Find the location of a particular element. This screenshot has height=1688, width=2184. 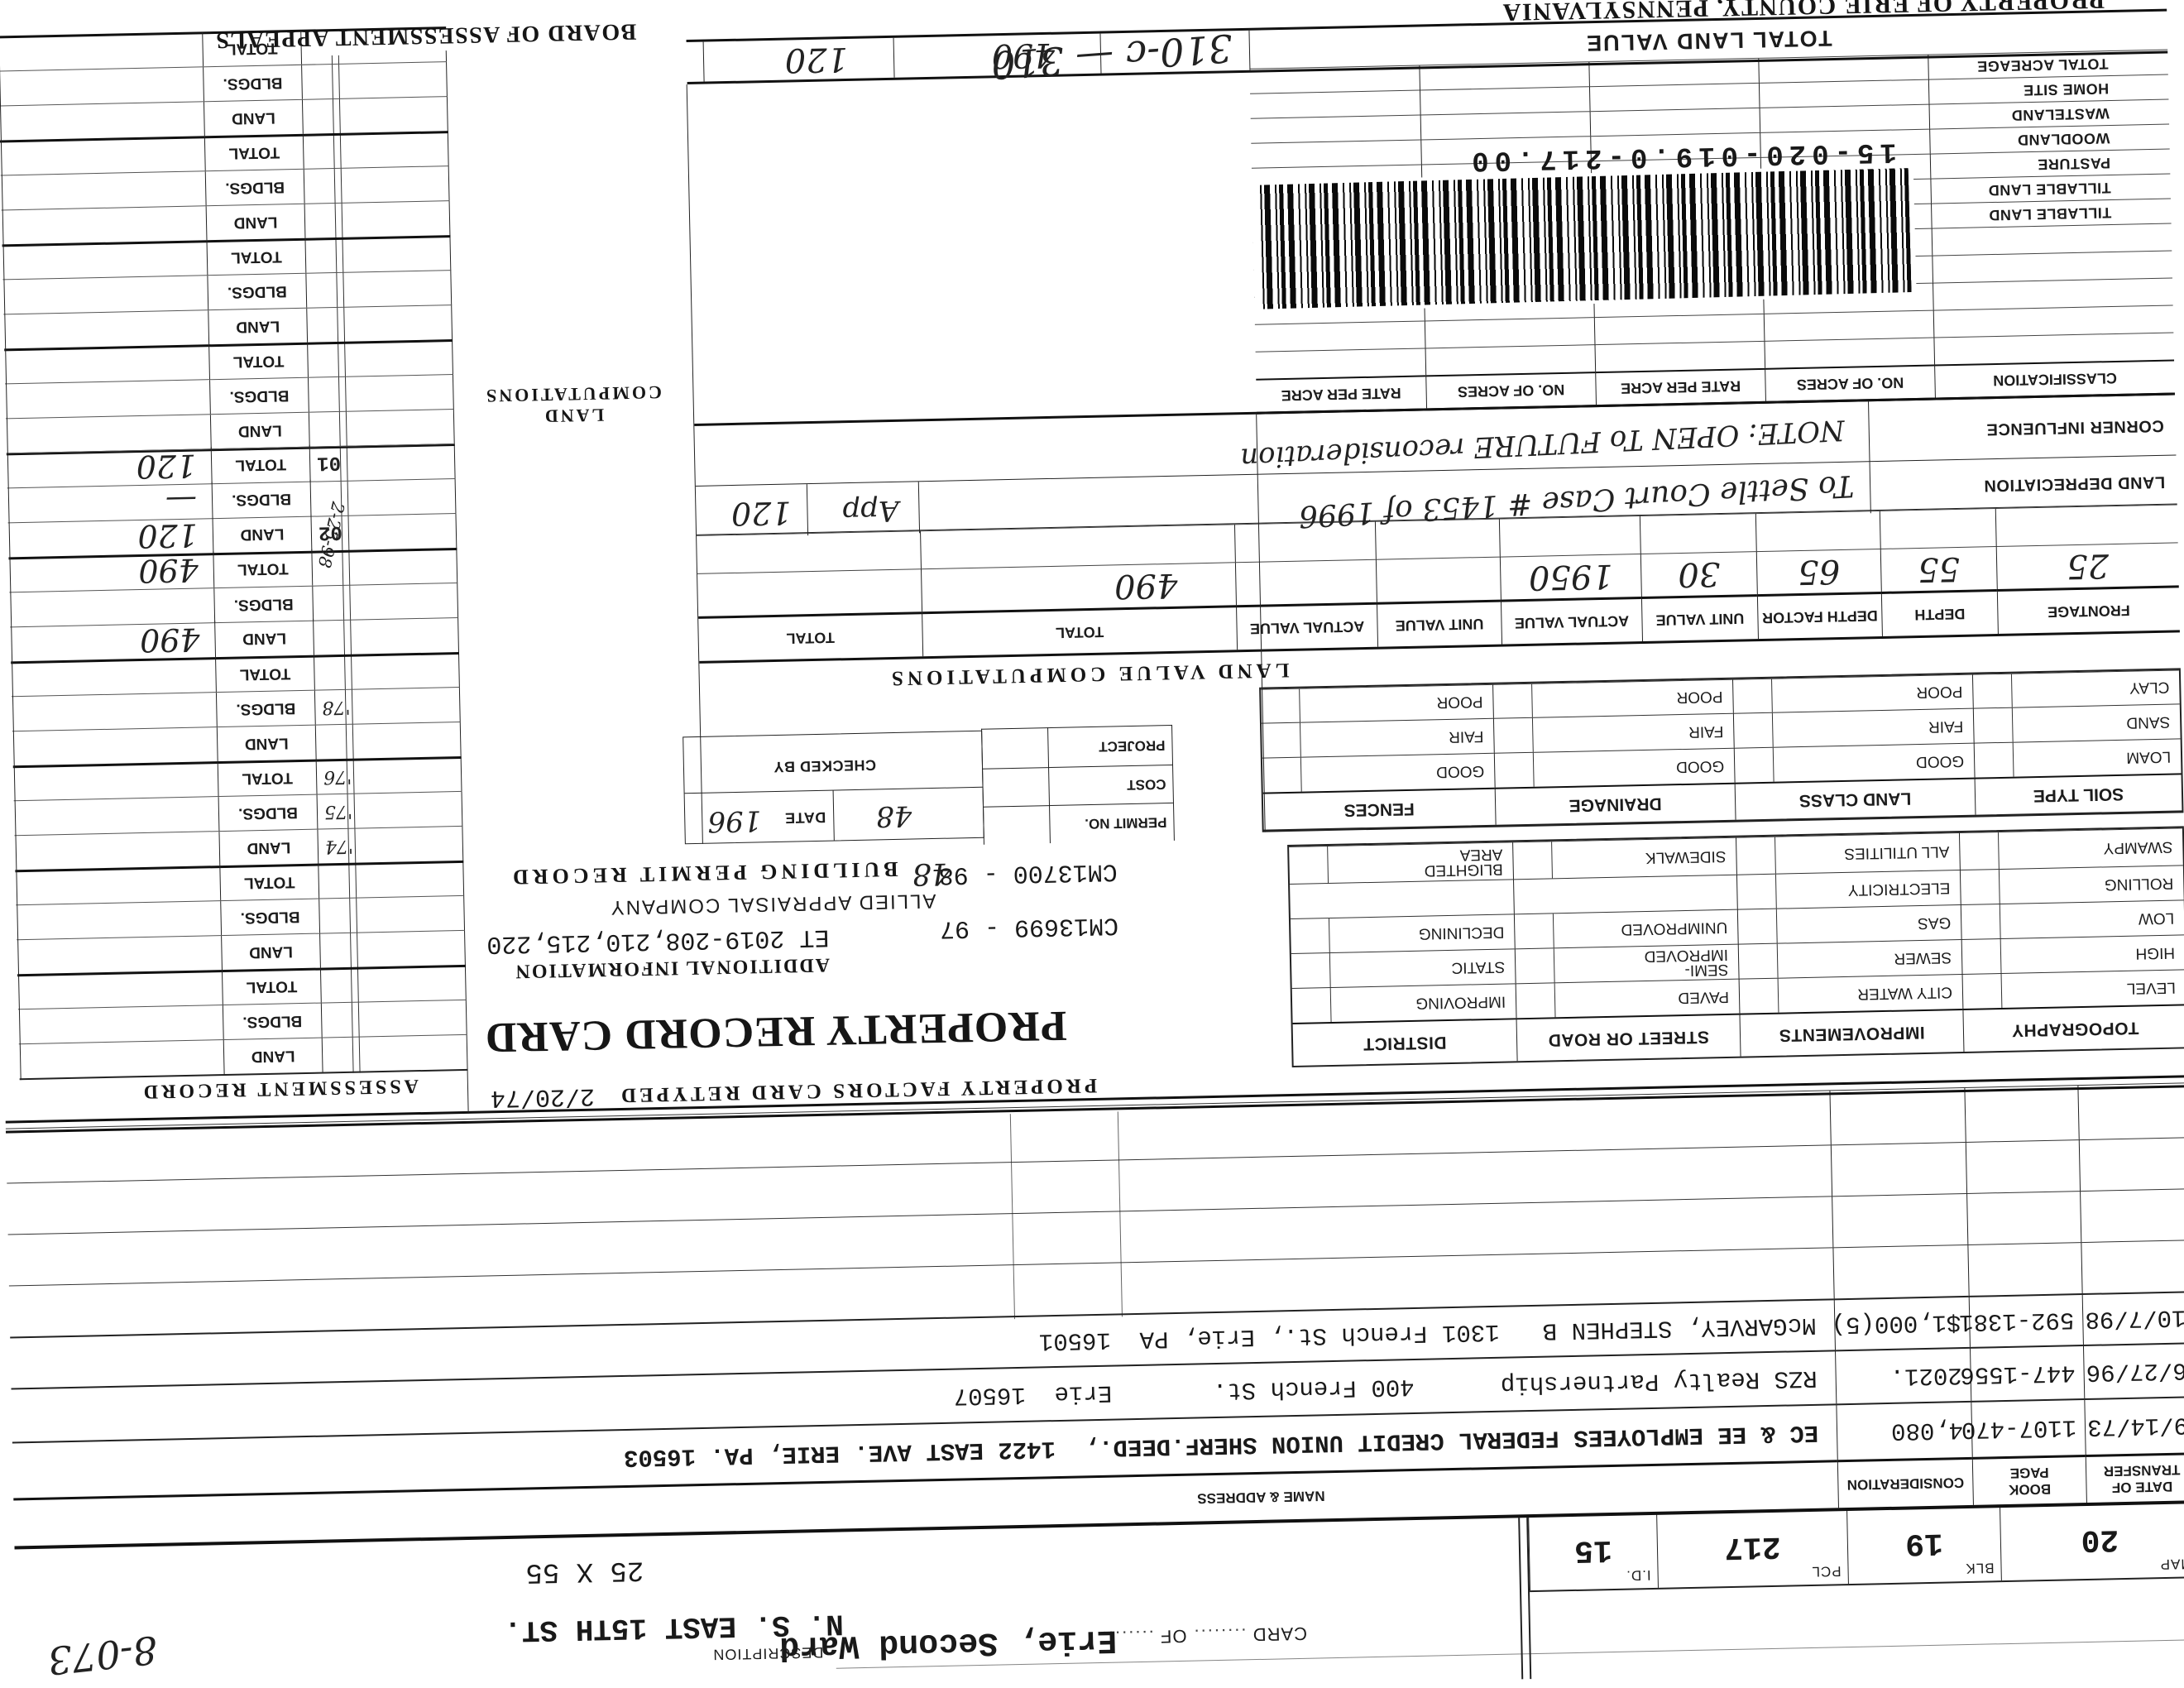

soil-option: CLAY is located at coordinates (2075, 688).